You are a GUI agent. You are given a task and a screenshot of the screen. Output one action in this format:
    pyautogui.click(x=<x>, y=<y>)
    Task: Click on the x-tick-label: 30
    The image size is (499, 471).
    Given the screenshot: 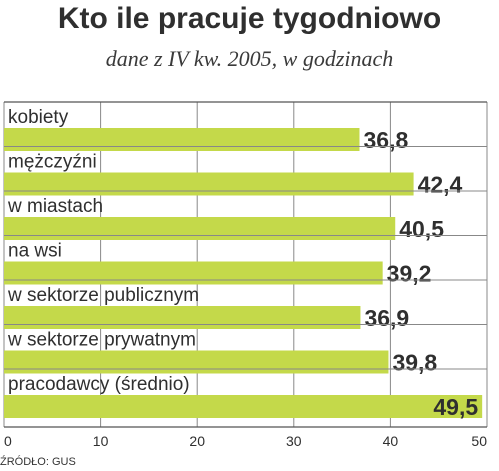 What is the action you would take?
    pyautogui.click(x=294, y=441)
    